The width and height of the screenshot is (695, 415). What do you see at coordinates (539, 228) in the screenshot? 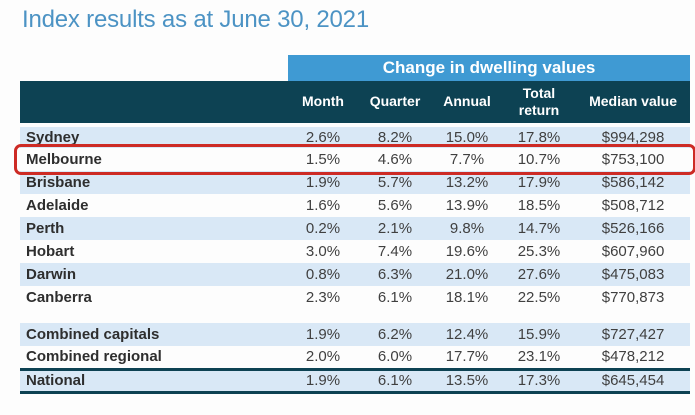
I see `cell-total-return: 14.7%` at bounding box center [539, 228].